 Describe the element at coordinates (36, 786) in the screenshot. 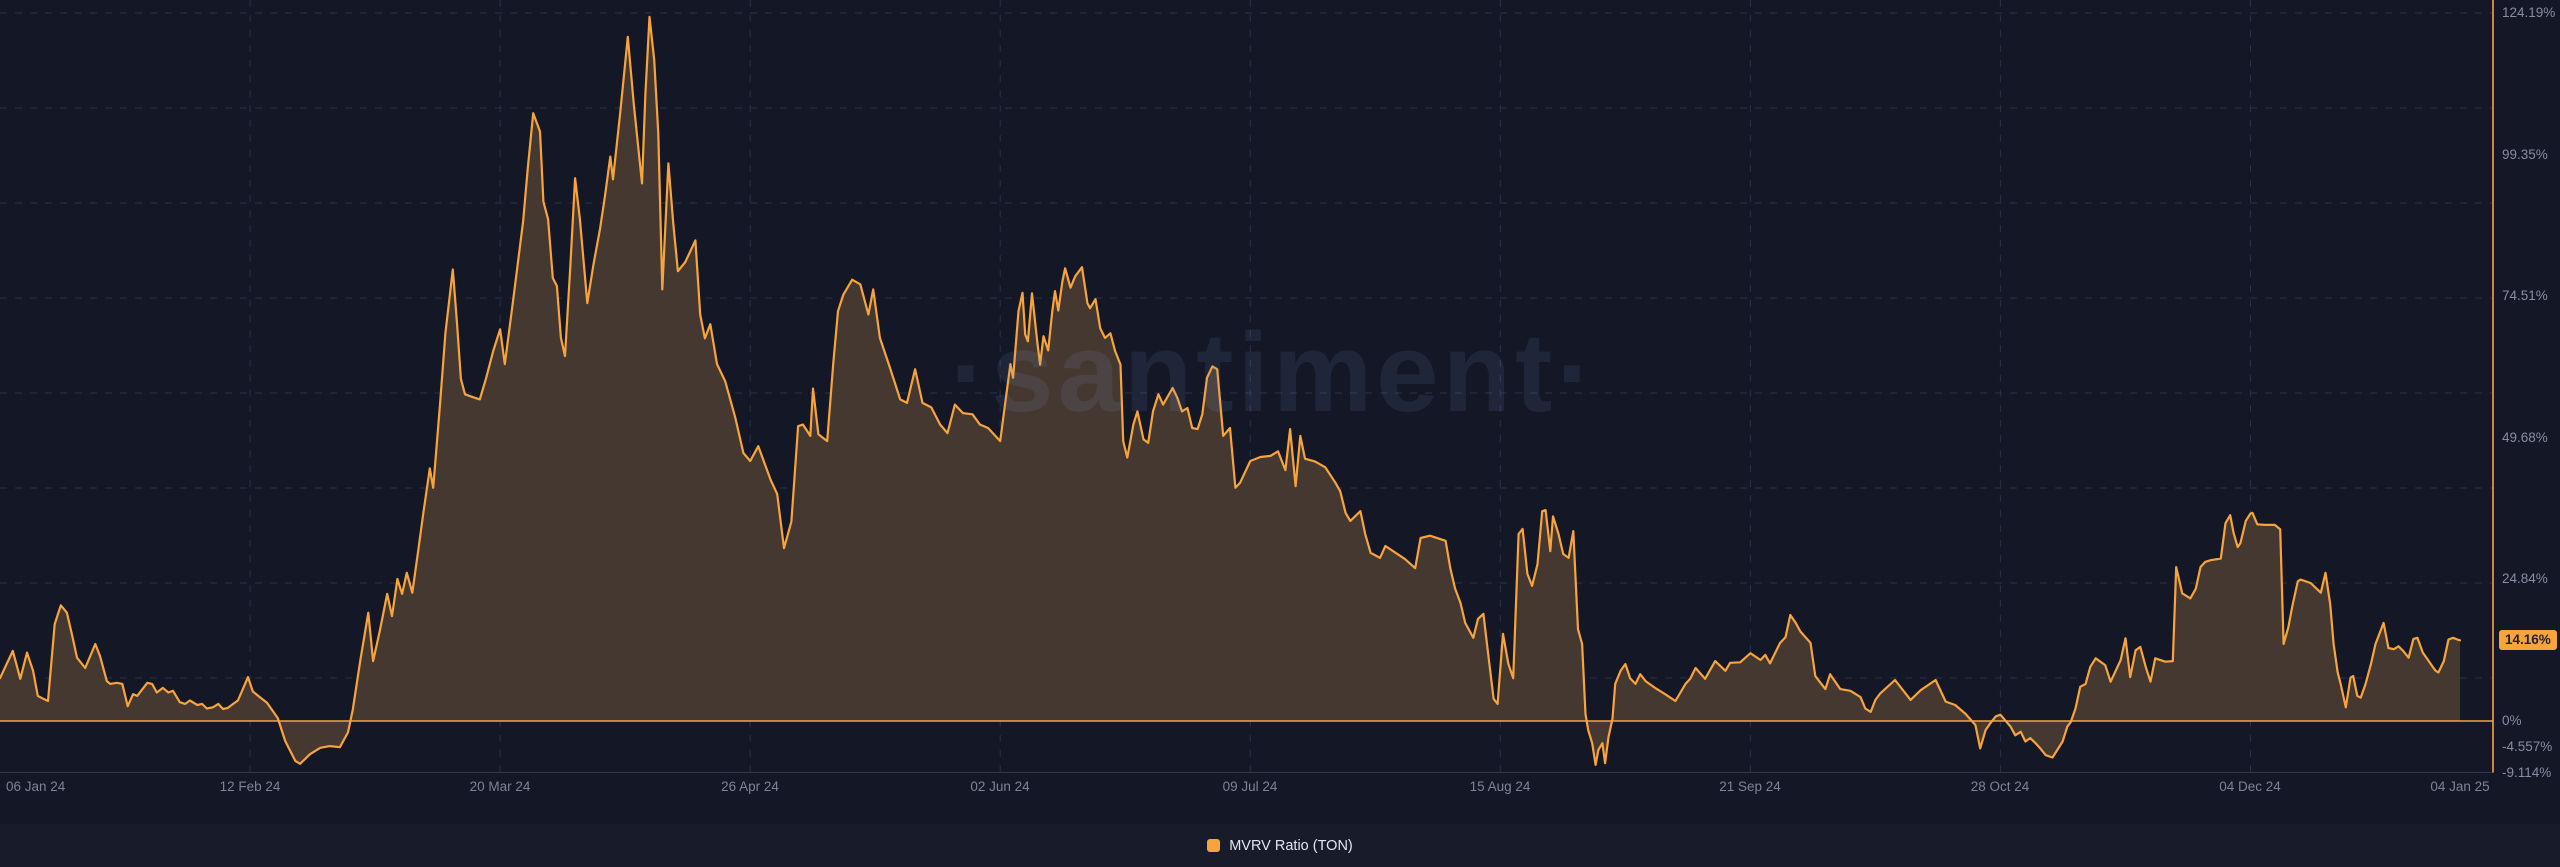

I see `x-axis-label: 06 Jan 24` at that location.